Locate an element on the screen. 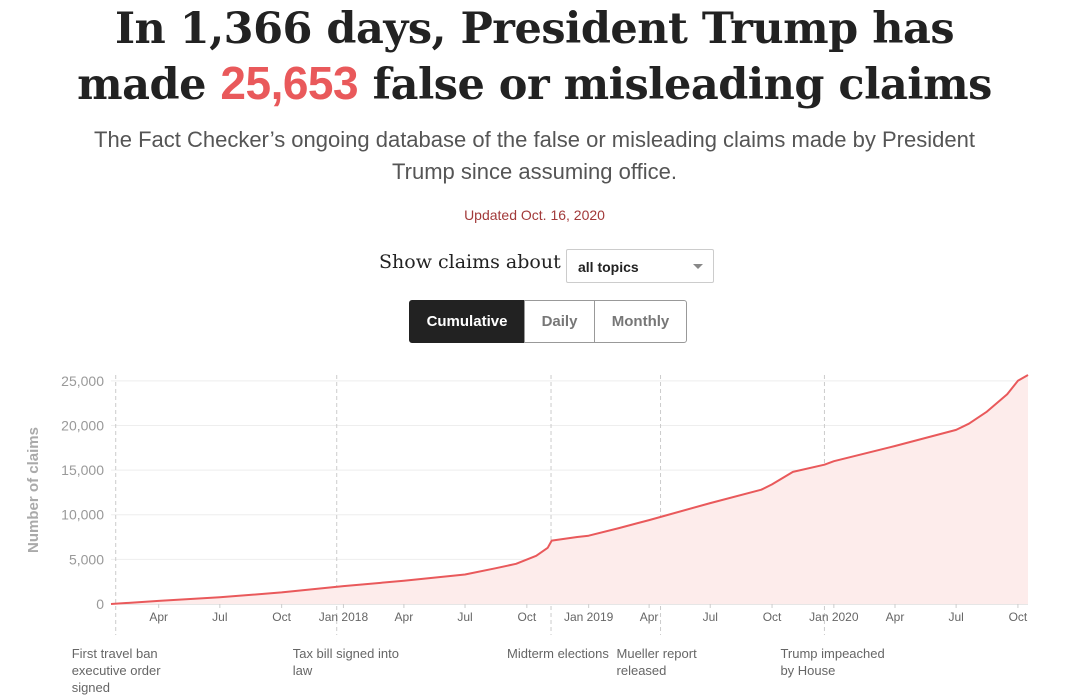 The height and width of the screenshot is (697, 1069). chevron-down-icon is located at coordinates (698, 266).